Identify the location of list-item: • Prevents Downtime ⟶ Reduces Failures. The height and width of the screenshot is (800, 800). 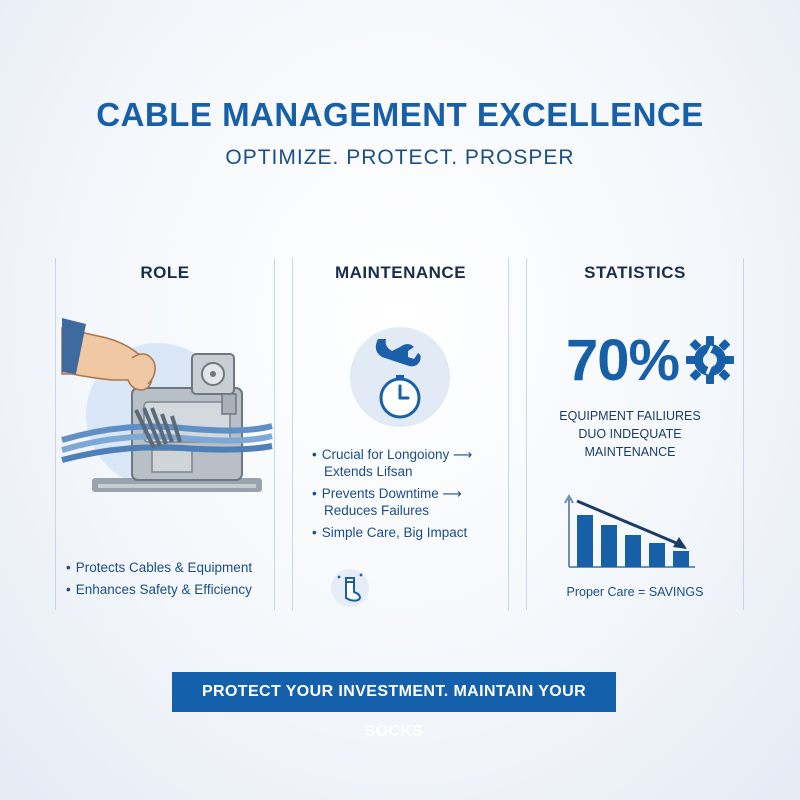
(387, 502).